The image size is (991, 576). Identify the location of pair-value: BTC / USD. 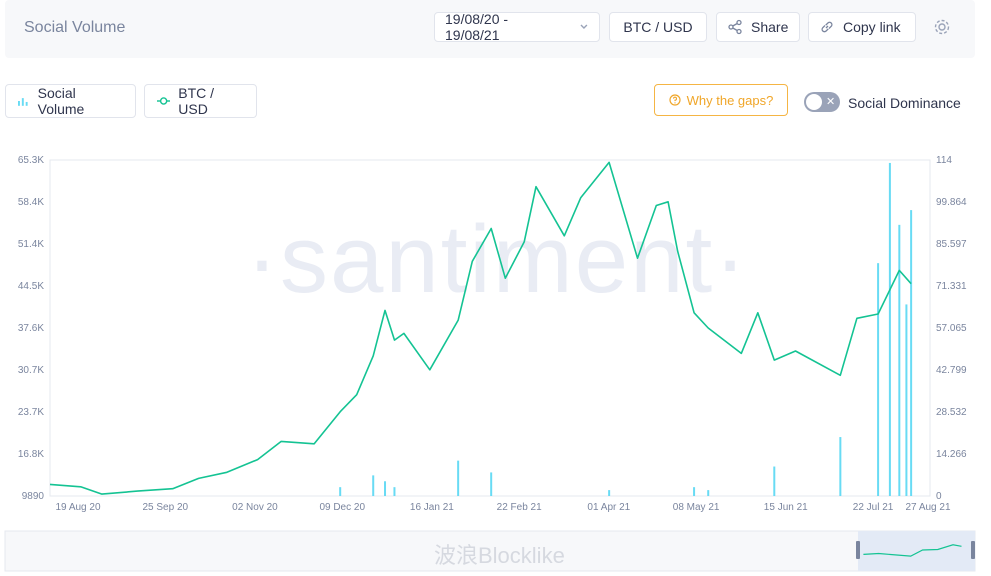
(658, 27).